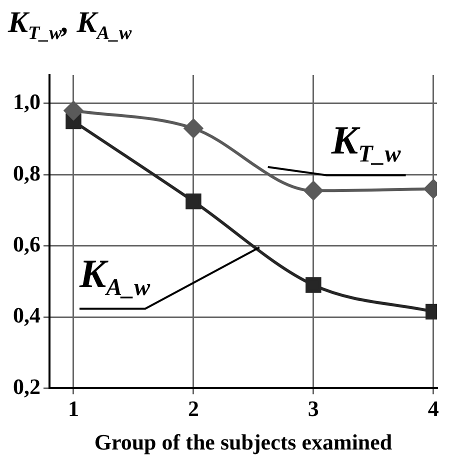 The height and width of the screenshot is (465, 449). What do you see at coordinates (193, 409) in the screenshot?
I see `x-tick-label: 2` at bounding box center [193, 409].